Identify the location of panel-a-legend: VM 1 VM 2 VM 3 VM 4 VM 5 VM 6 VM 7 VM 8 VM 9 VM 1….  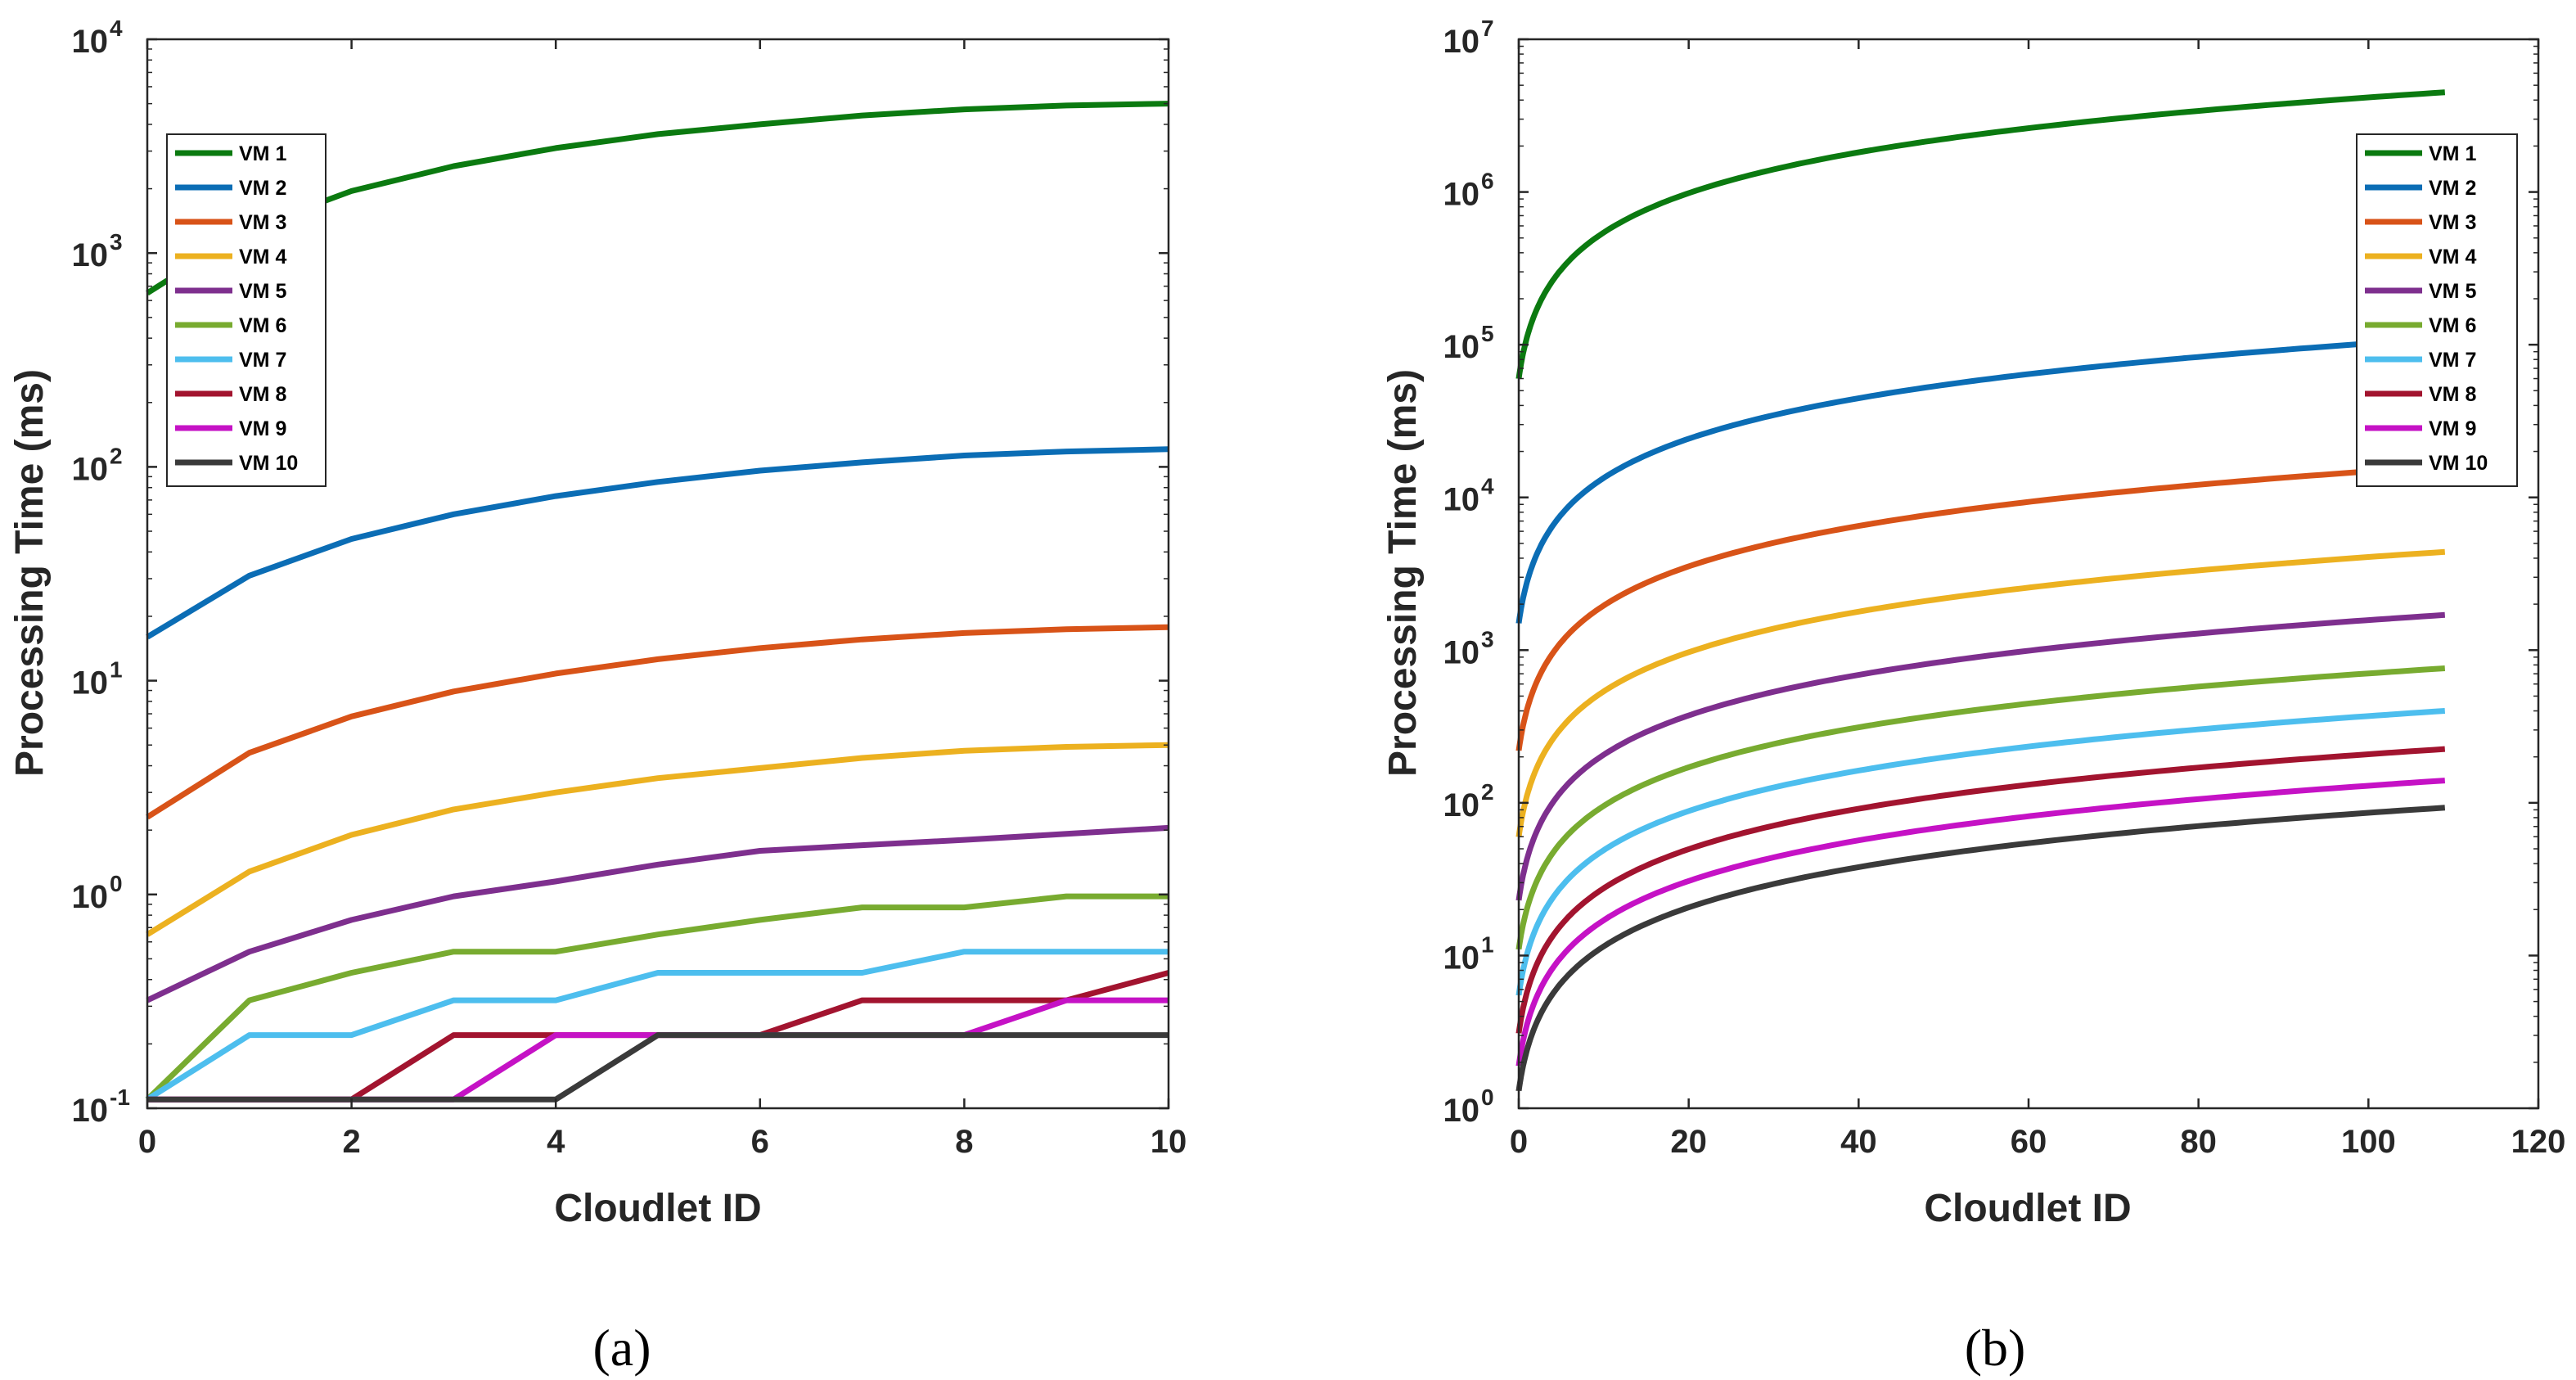
(247, 310).